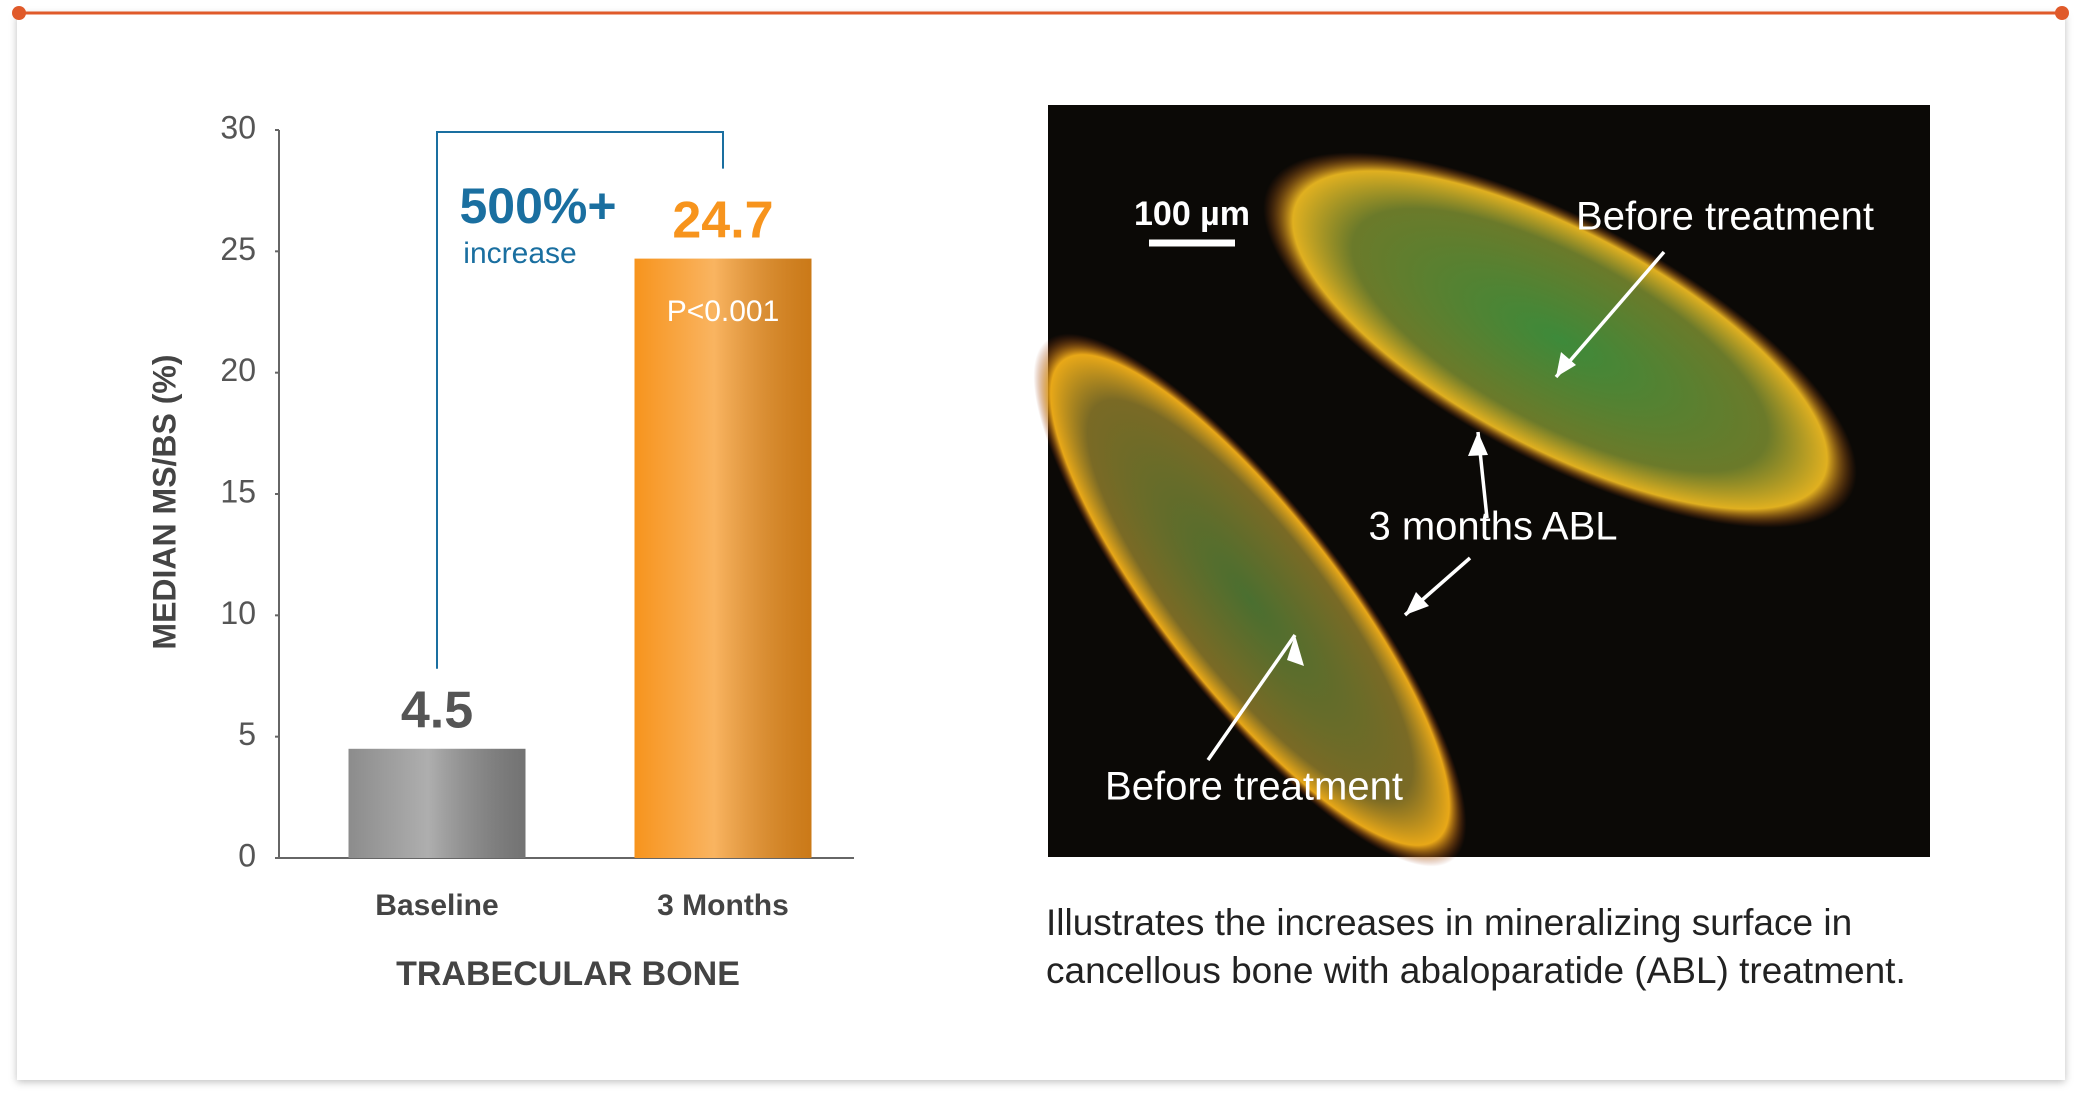 Image resolution: width=2082 pixels, height=1104 pixels. Describe the element at coordinates (247, 734) in the screenshot. I see `y-tick-label: 5` at that location.